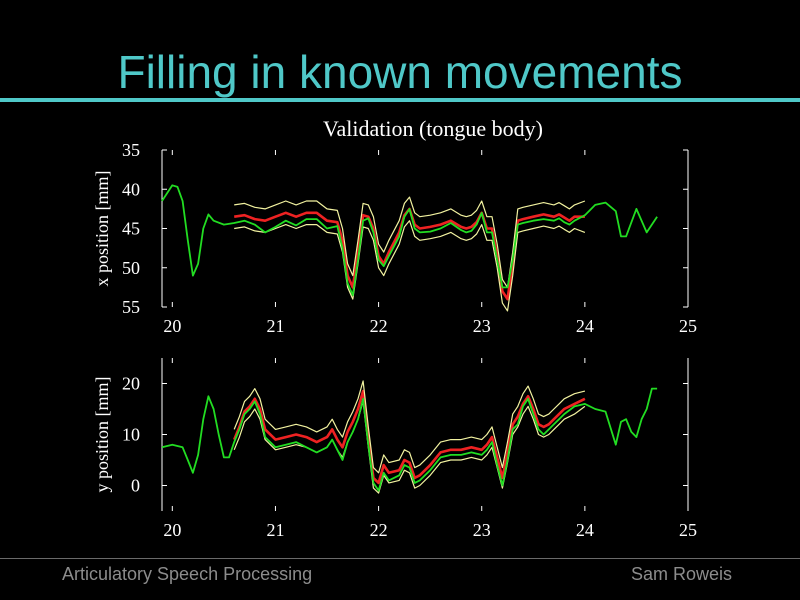  I want to click on slide-title: Filling in known movements, so click(400, 72).